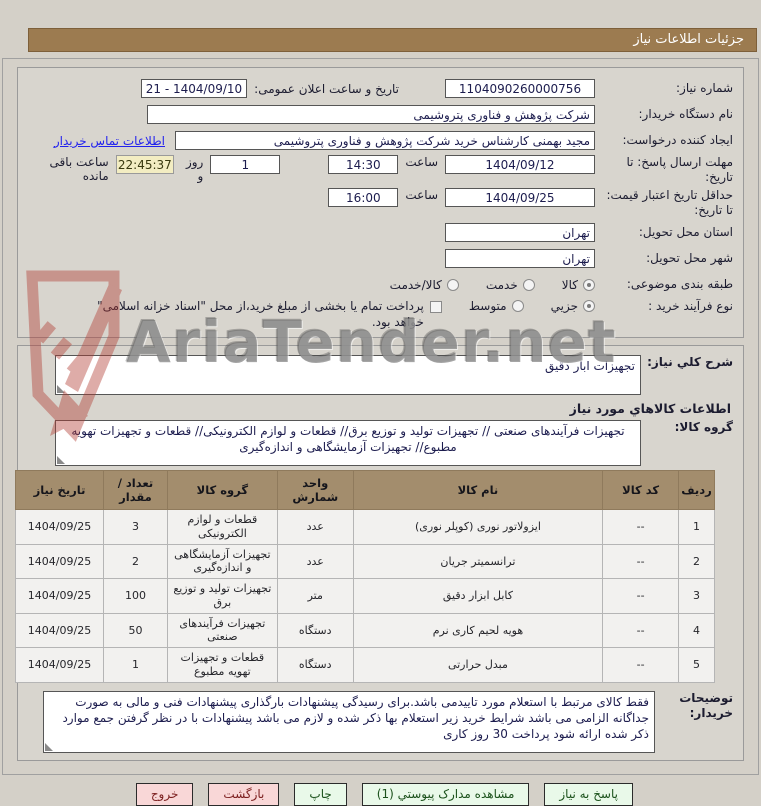  I want to click on validity-time-input, so click(363, 197).